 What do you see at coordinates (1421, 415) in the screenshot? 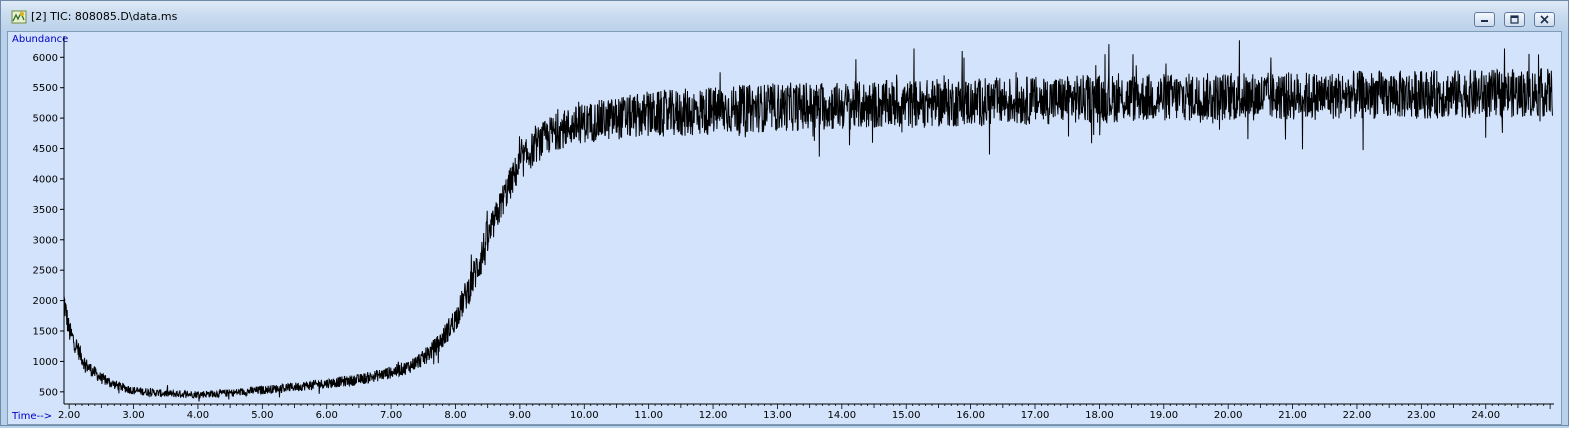
I see `x-tick-label: 23.00` at bounding box center [1421, 415].